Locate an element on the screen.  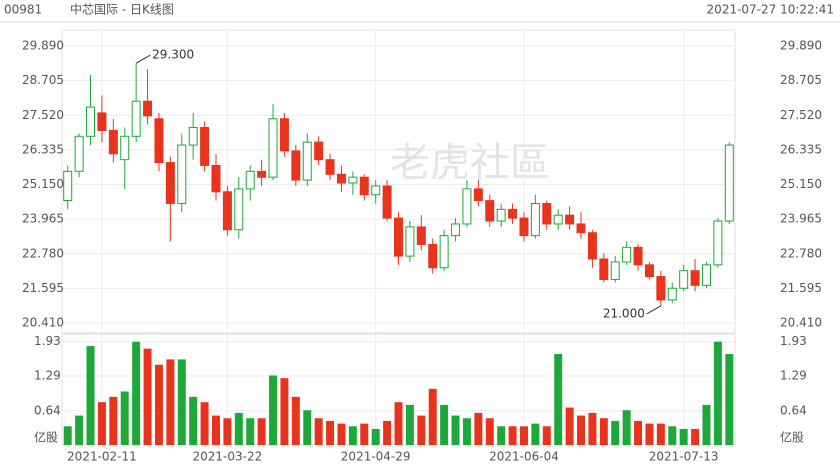
stock-code: 00981 is located at coordinates (23, 10).